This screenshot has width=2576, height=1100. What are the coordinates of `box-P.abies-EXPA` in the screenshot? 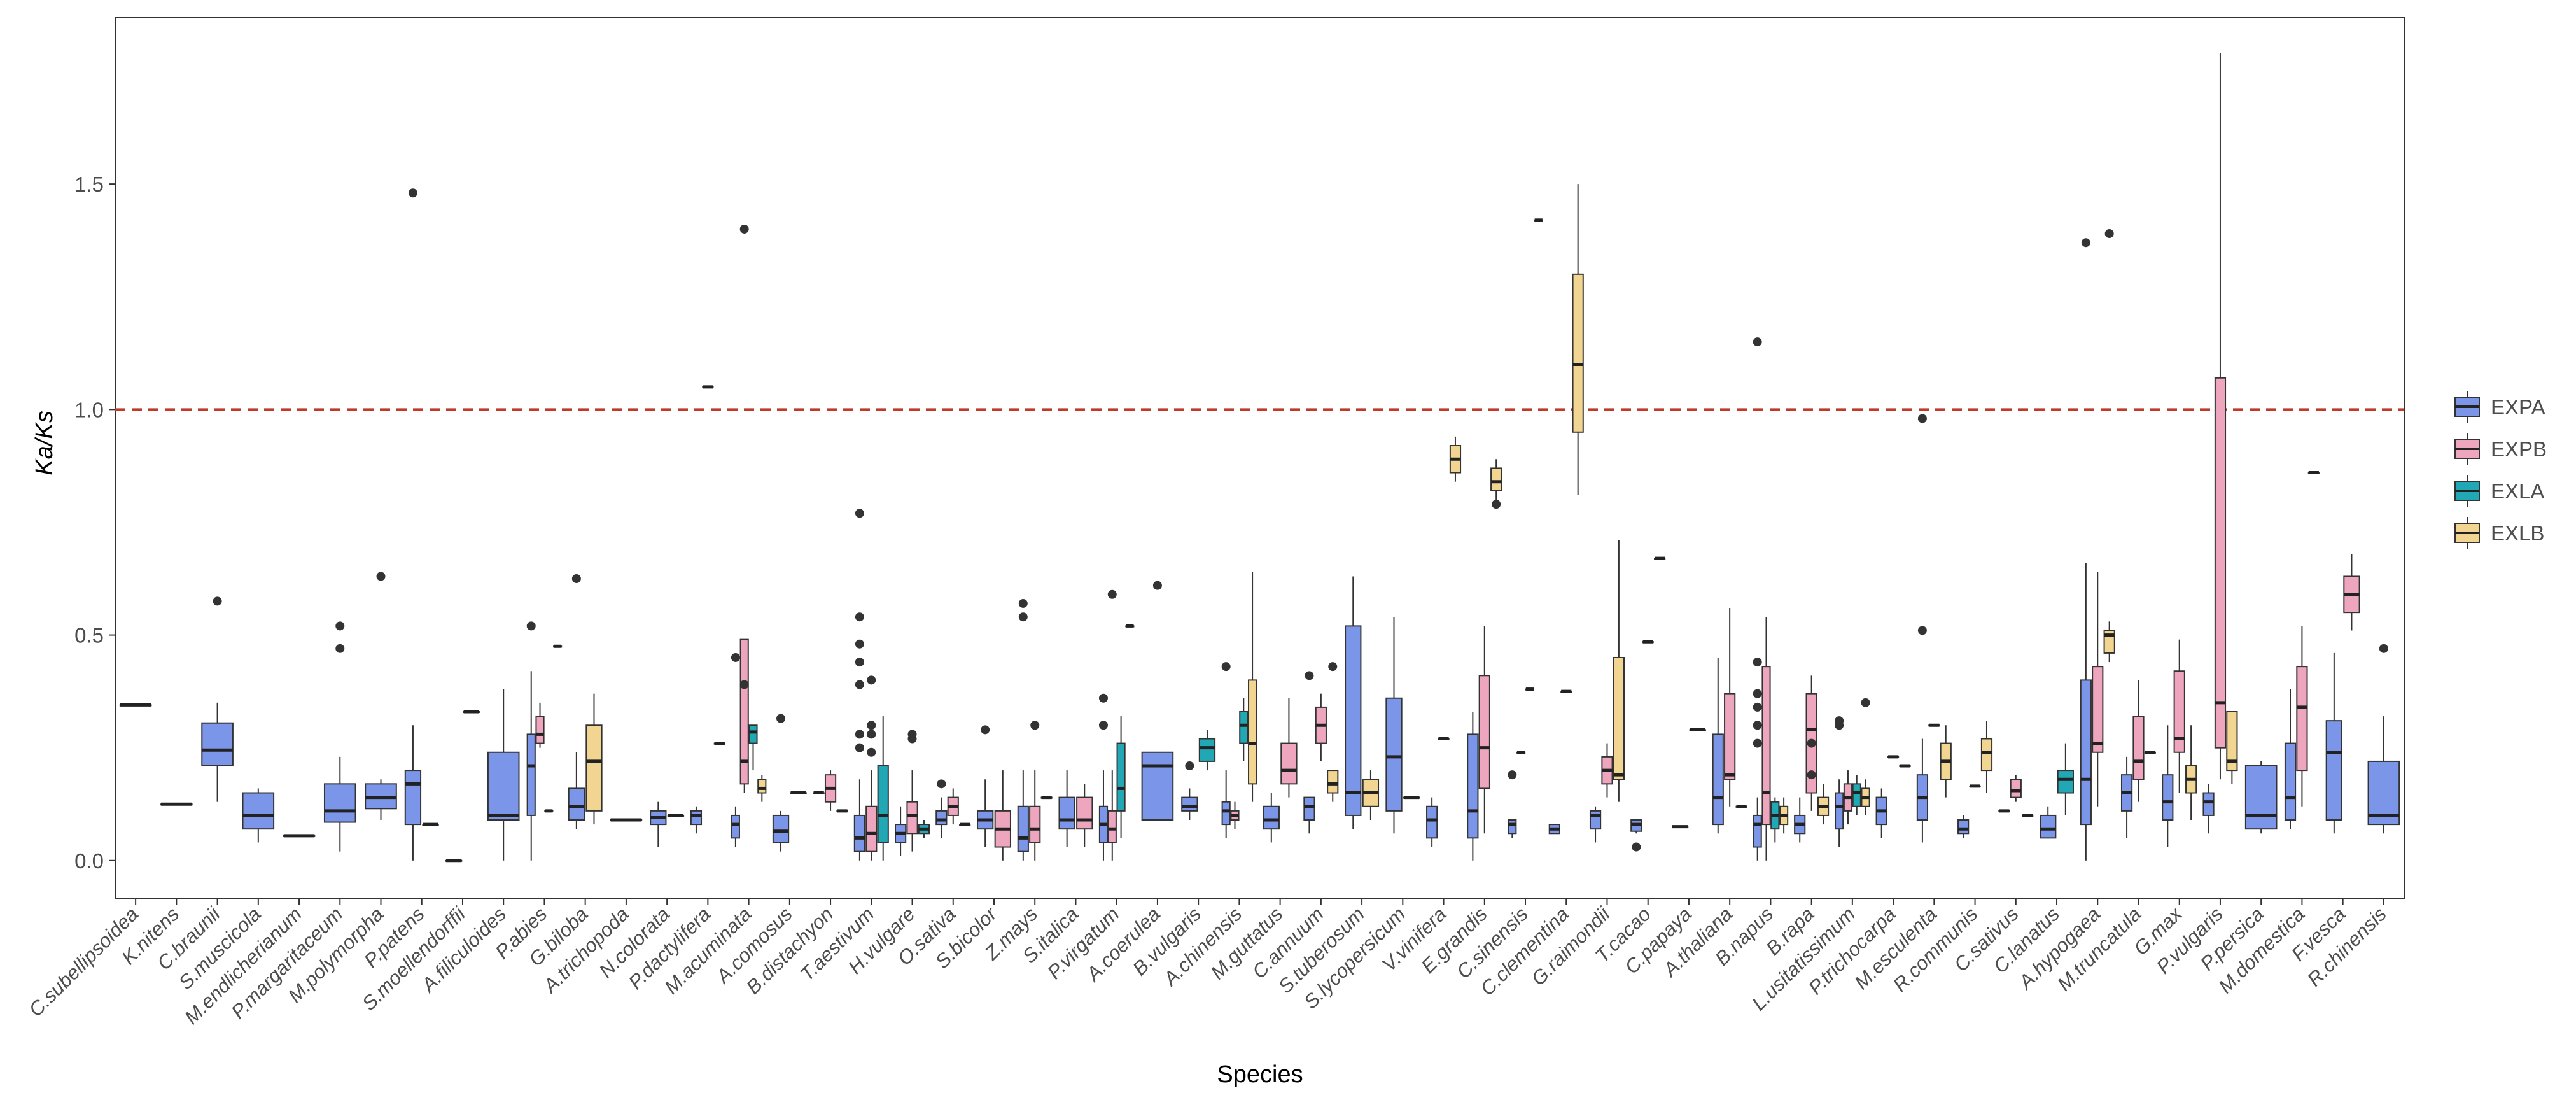 It's located at (531, 741).